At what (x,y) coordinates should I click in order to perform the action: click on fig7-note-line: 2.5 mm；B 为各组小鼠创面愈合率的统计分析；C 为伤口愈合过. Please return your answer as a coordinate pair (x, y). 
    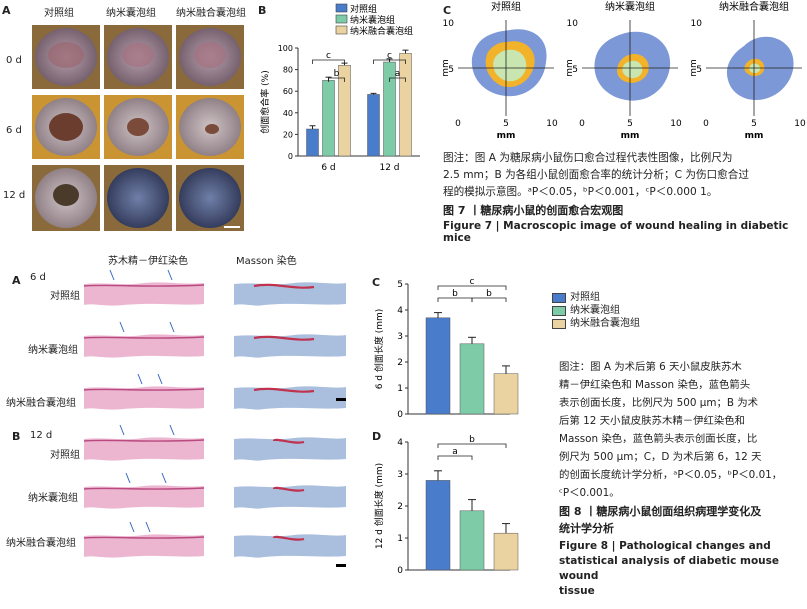
    Looking at the image, I should click on (596, 175).